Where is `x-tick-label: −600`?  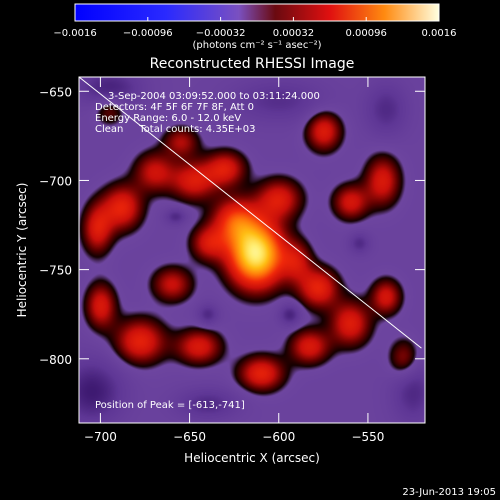
x-tick-label: −600 is located at coordinates (278, 437).